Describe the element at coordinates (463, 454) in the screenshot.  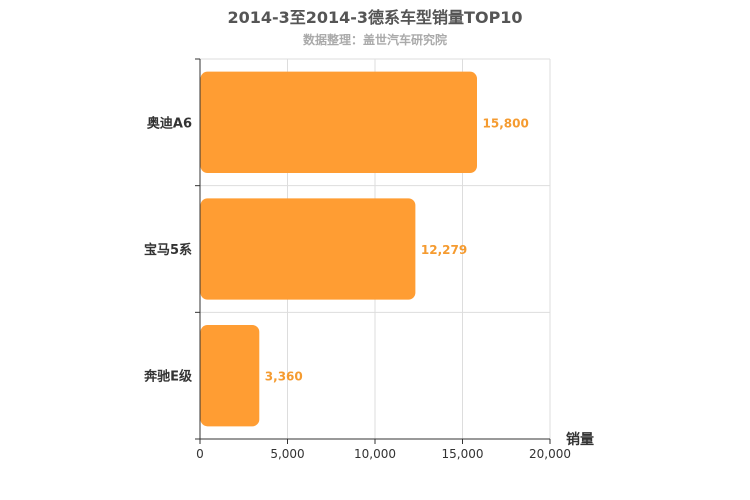
I see `x-tick-label: 15,000` at that location.